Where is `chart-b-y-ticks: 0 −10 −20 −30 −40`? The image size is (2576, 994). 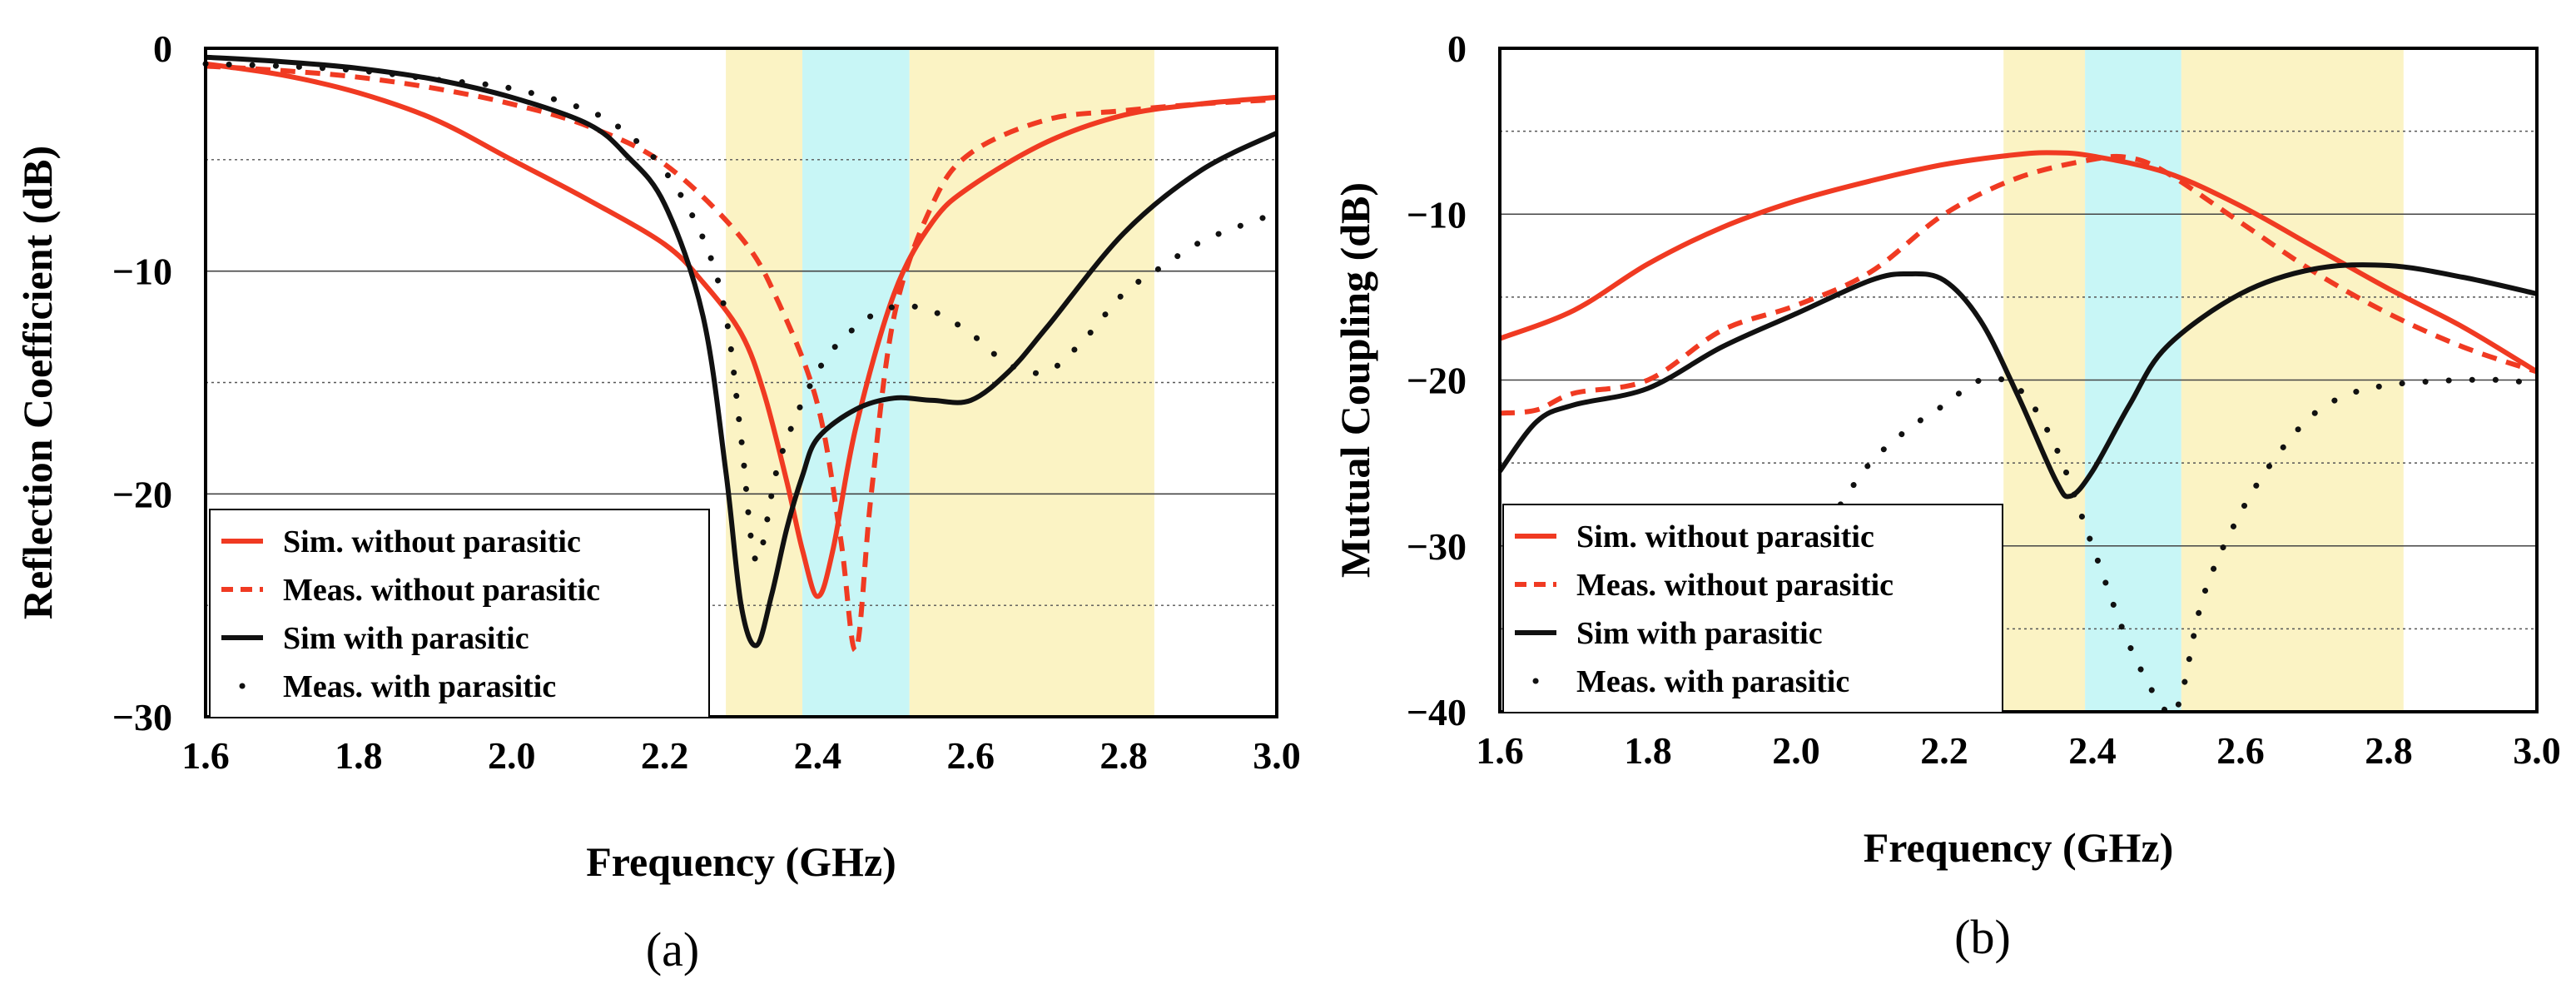
chart-b-y-ticks: 0 −10 −20 −30 −40 is located at coordinates (1437, 380).